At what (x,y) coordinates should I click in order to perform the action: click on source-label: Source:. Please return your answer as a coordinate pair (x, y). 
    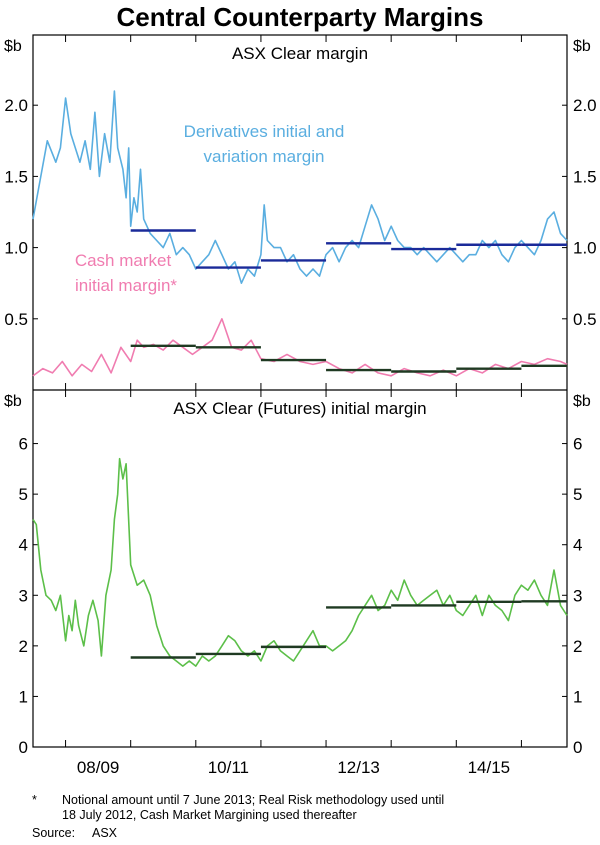
    Looking at the image, I should click on (54, 833).